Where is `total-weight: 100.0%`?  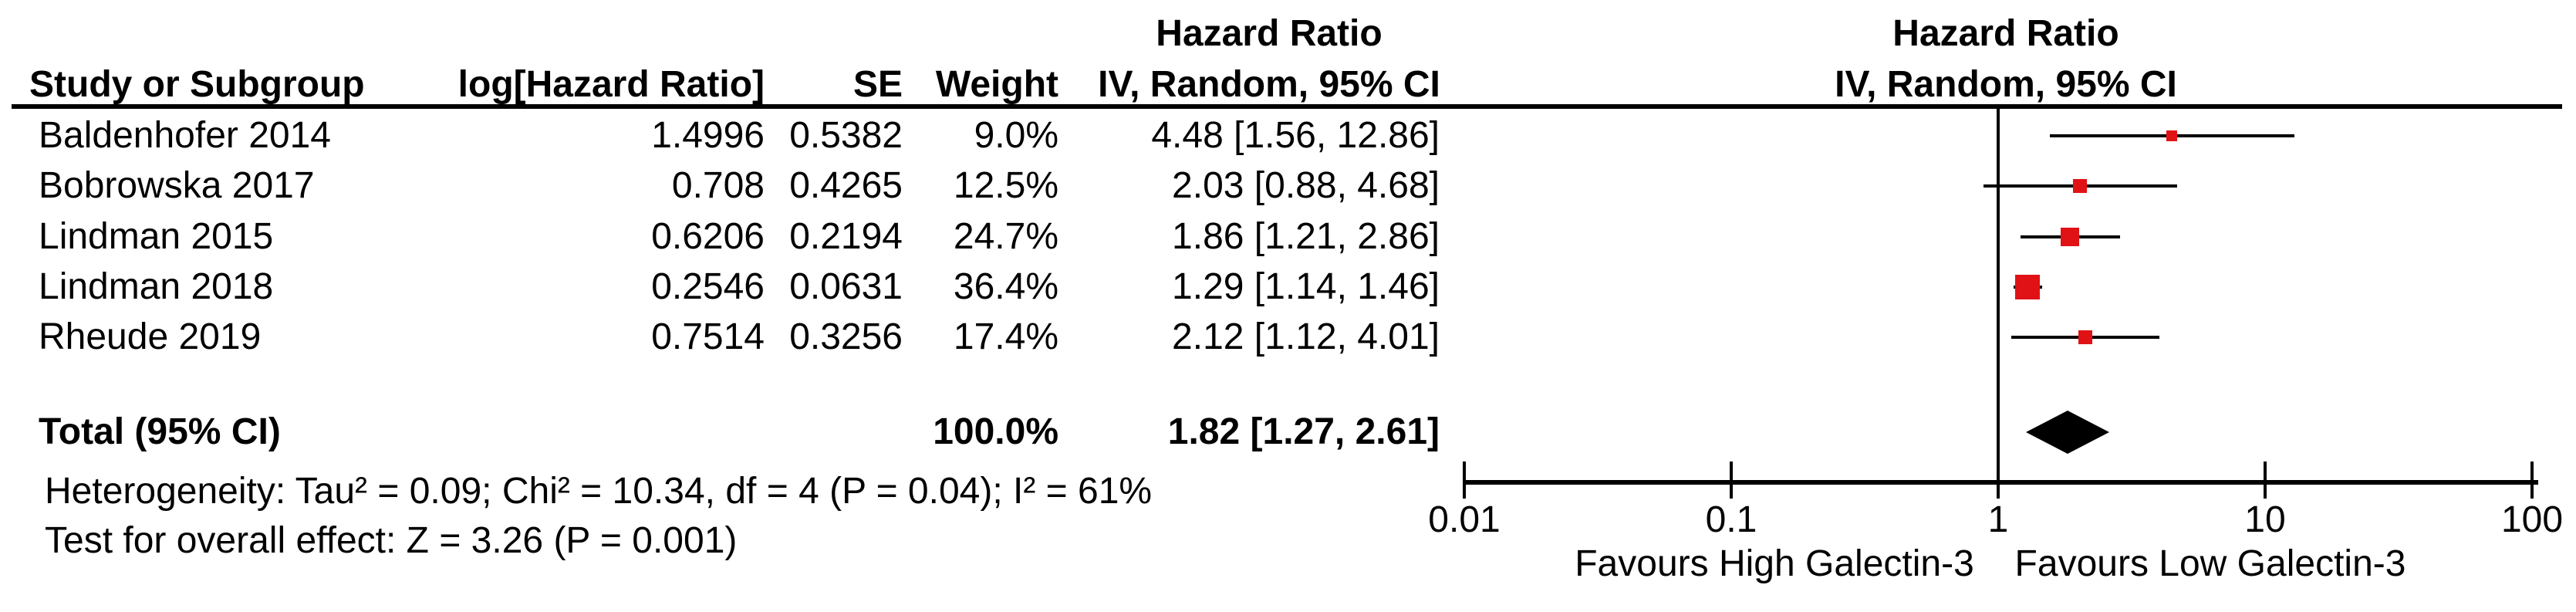
total-weight: 100.0% is located at coordinates (996, 432).